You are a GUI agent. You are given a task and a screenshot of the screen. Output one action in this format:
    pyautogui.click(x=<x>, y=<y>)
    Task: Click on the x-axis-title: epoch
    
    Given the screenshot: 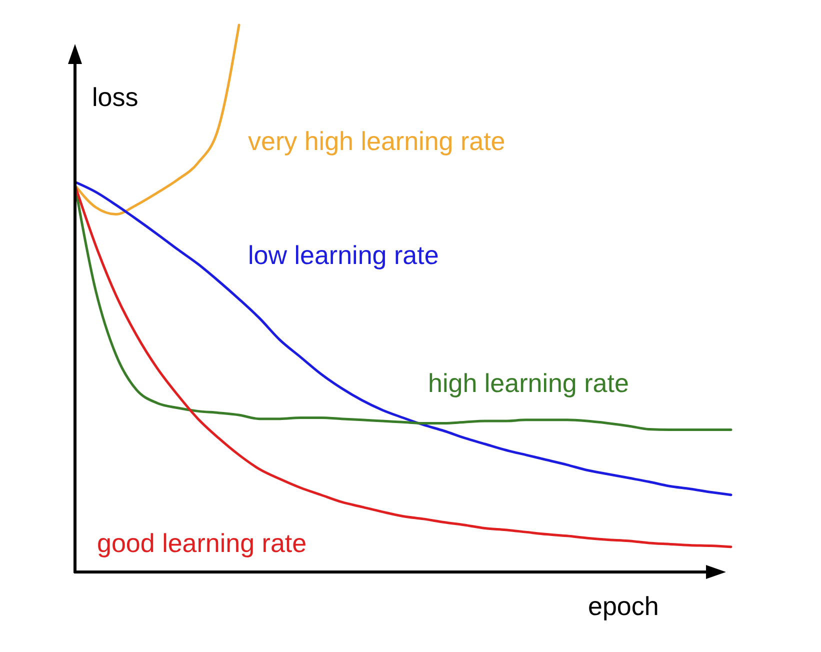 What is the action you would take?
    pyautogui.click(x=623, y=606)
    